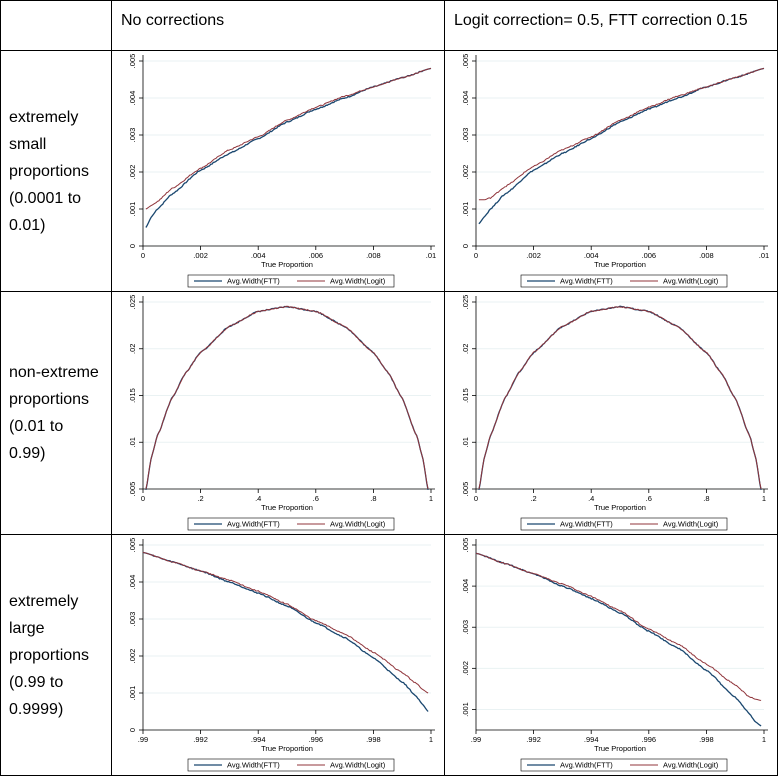 This screenshot has width=778, height=776. What do you see at coordinates (36, 682) in the screenshot?
I see `row-label-line: (0.99 to` at bounding box center [36, 682].